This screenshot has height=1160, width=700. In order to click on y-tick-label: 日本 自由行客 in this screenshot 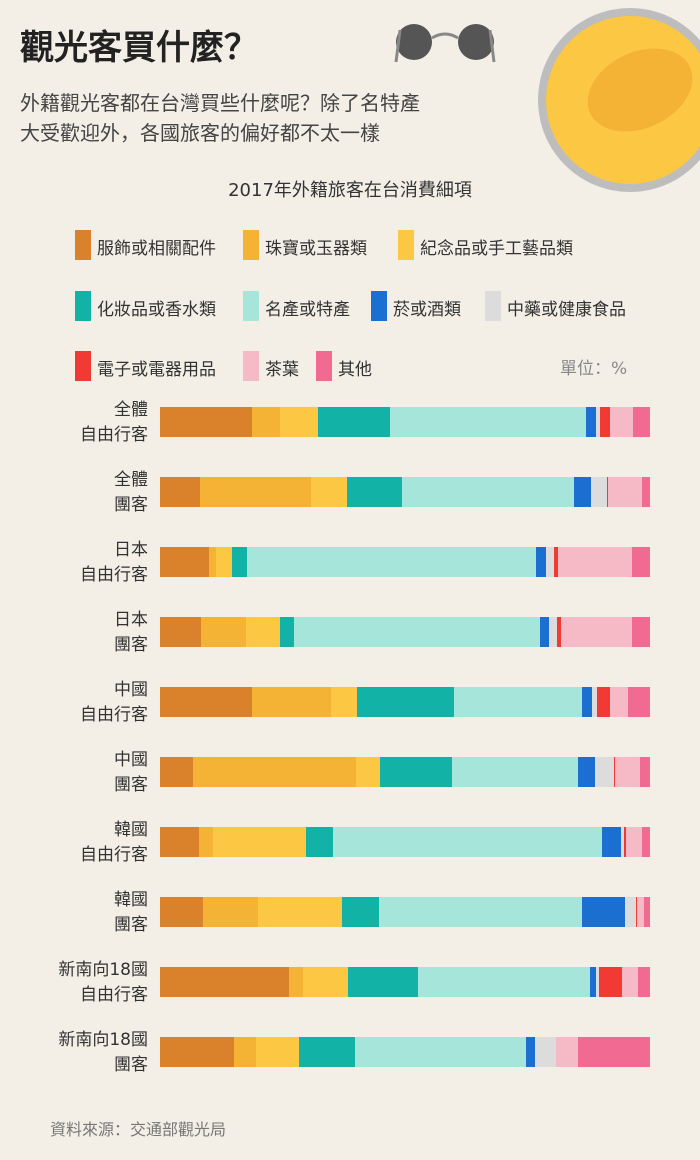, I will do `click(114, 562)`.